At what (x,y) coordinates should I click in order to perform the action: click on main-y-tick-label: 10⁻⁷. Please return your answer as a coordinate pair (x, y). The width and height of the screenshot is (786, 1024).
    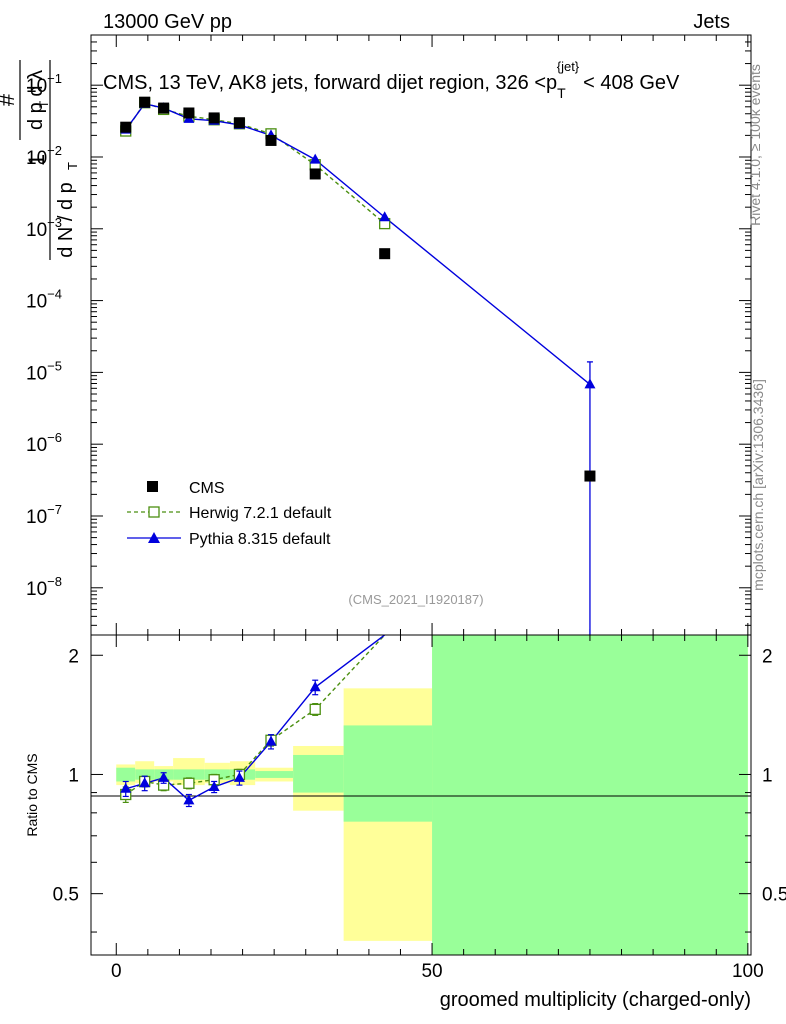
    Looking at the image, I should click on (44, 515).